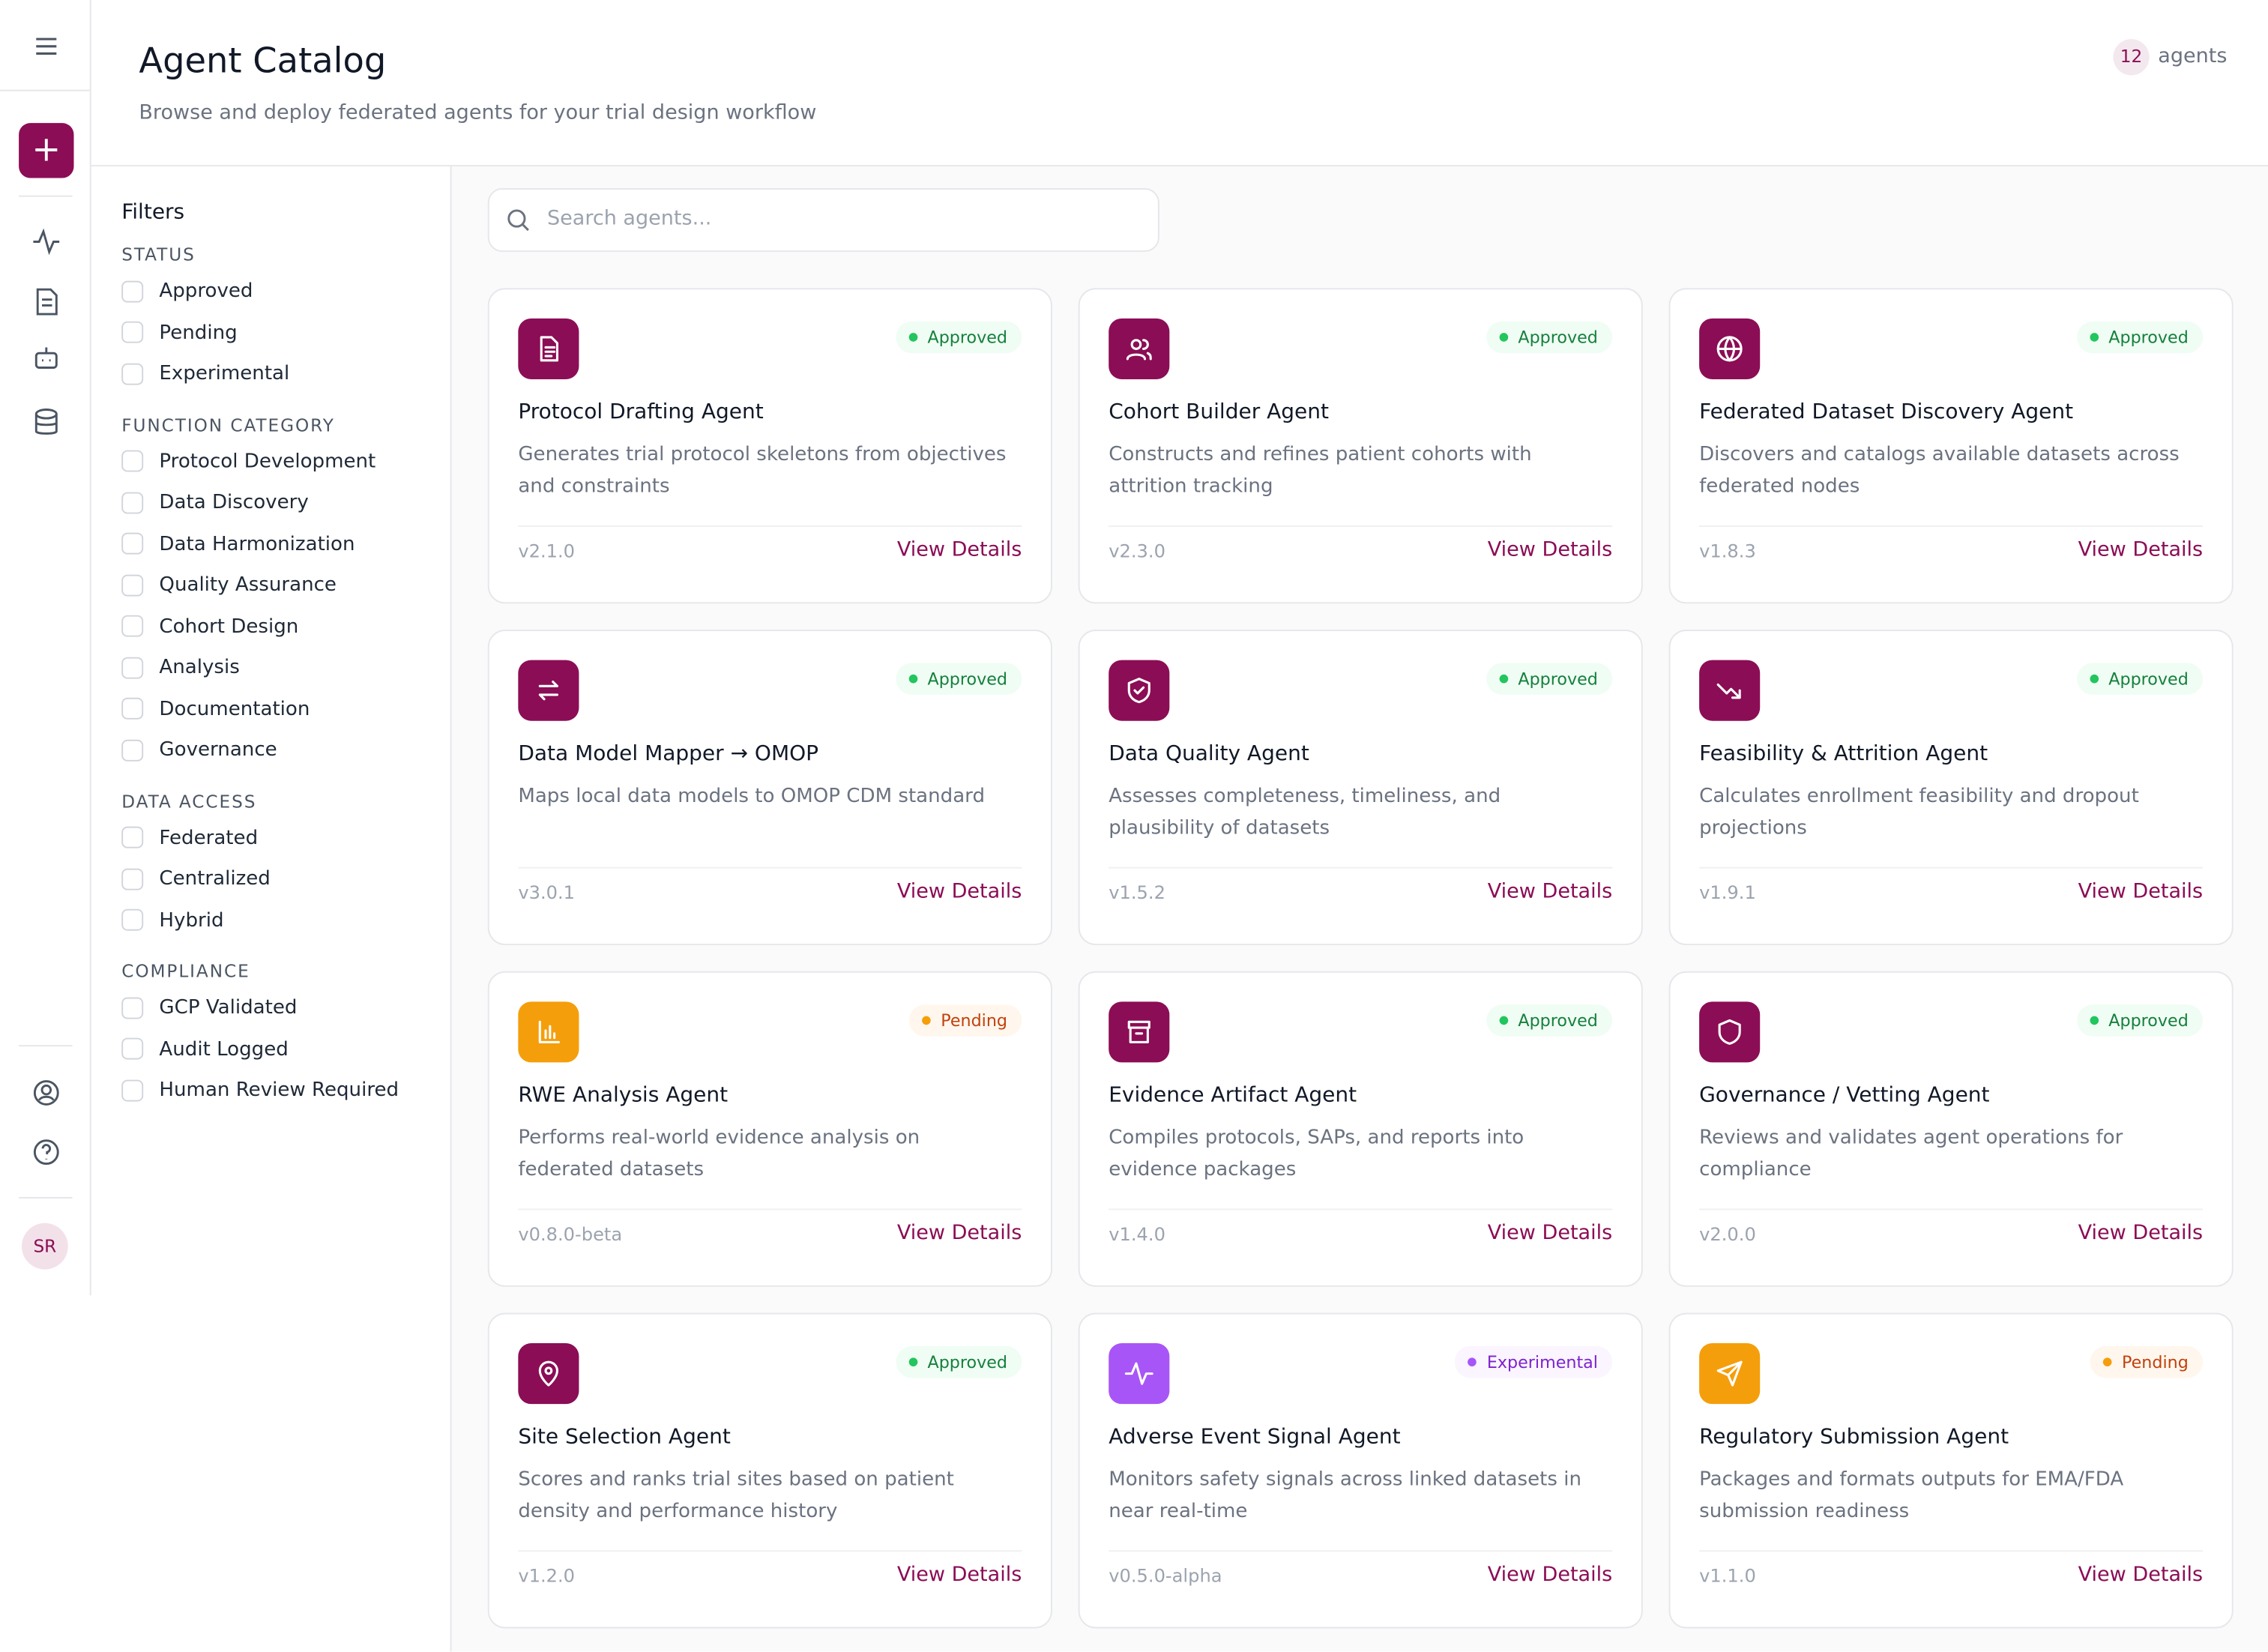 The image size is (2268, 1652). Describe the element at coordinates (46, 46) in the screenshot. I see `menu-button` at that location.